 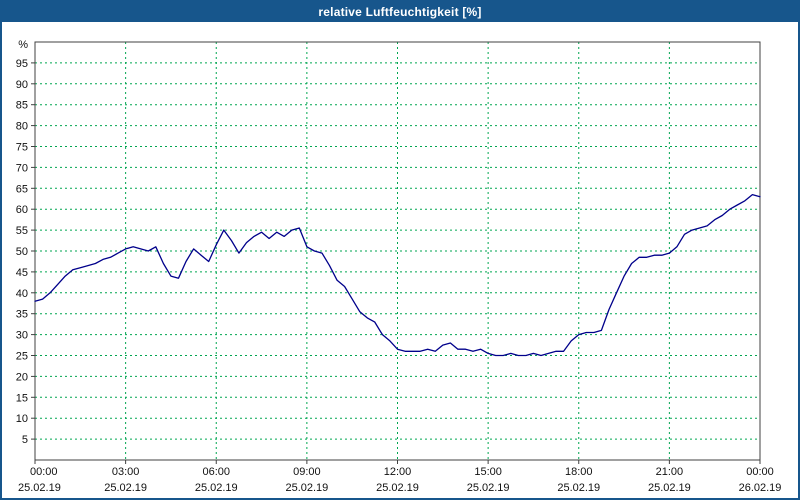 I want to click on svg-text: 45, so click(x=22, y=273).